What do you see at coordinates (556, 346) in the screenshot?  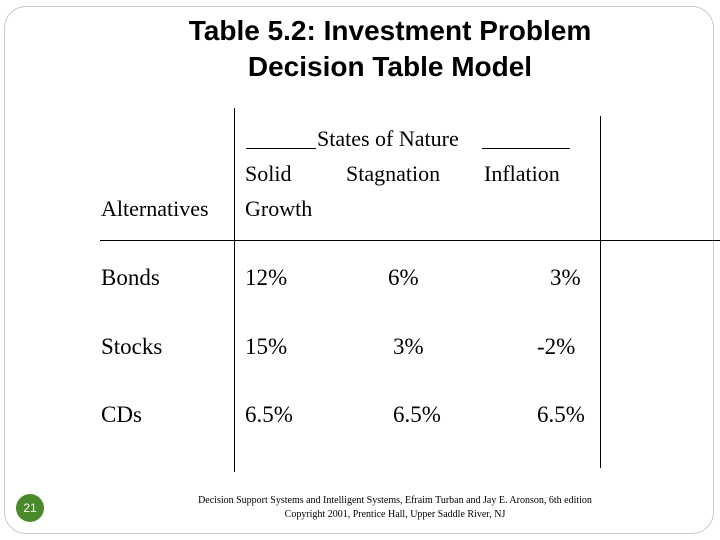 I see `cell-stocks-inflation: -2%` at bounding box center [556, 346].